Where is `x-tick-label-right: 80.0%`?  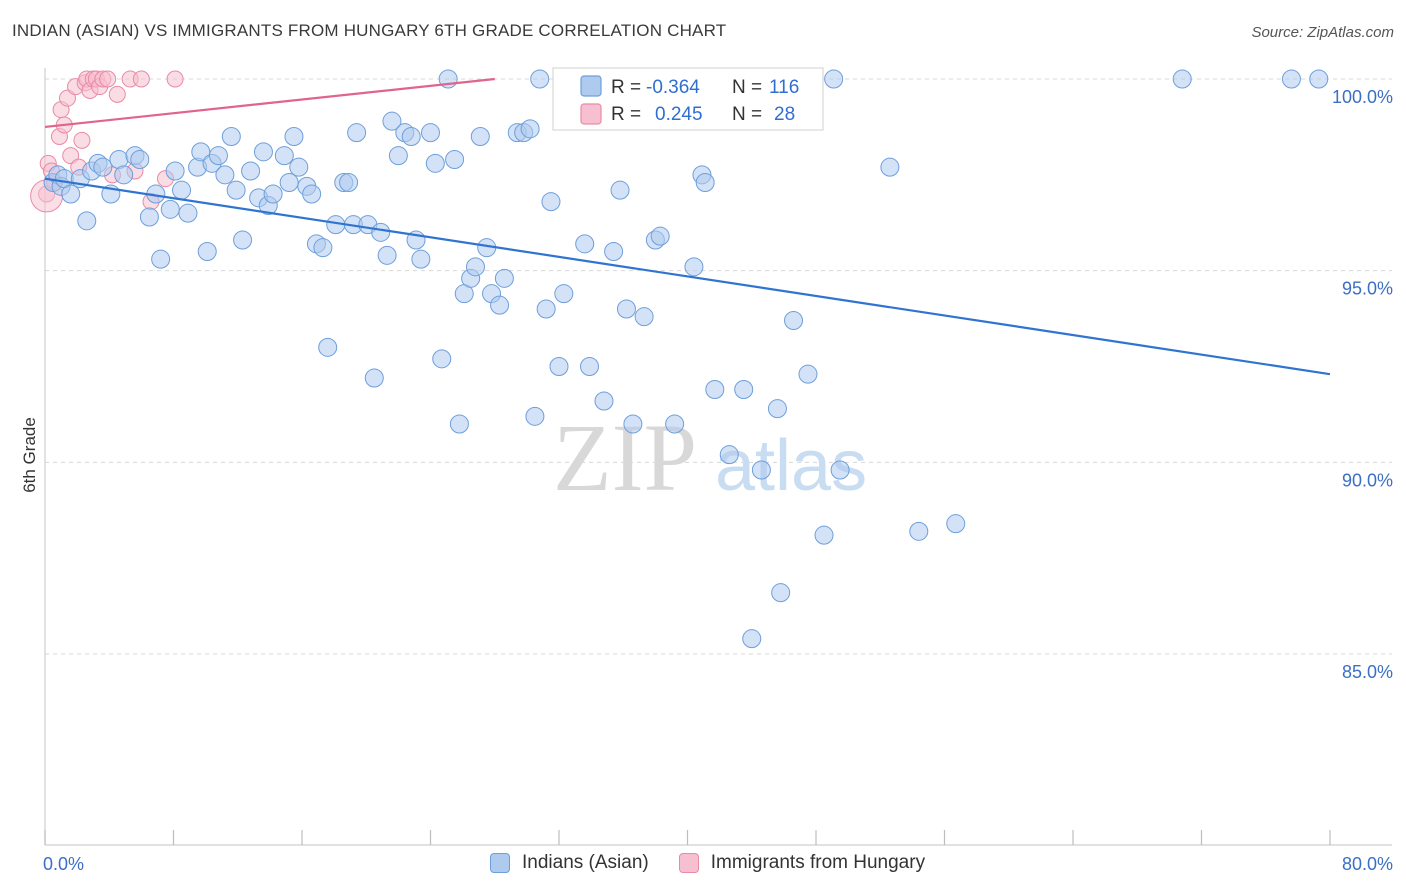 x-tick-label-right: 80.0% is located at coordinates (1367, 864).